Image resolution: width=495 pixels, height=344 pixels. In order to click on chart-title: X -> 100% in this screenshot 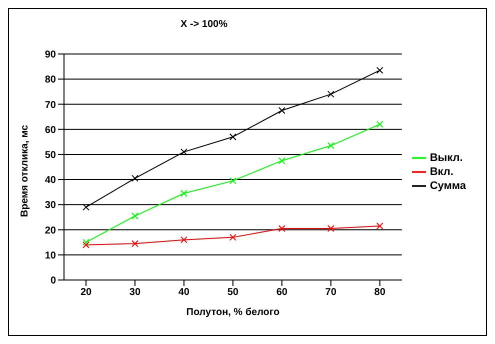, I will do `click(204, 24)`.